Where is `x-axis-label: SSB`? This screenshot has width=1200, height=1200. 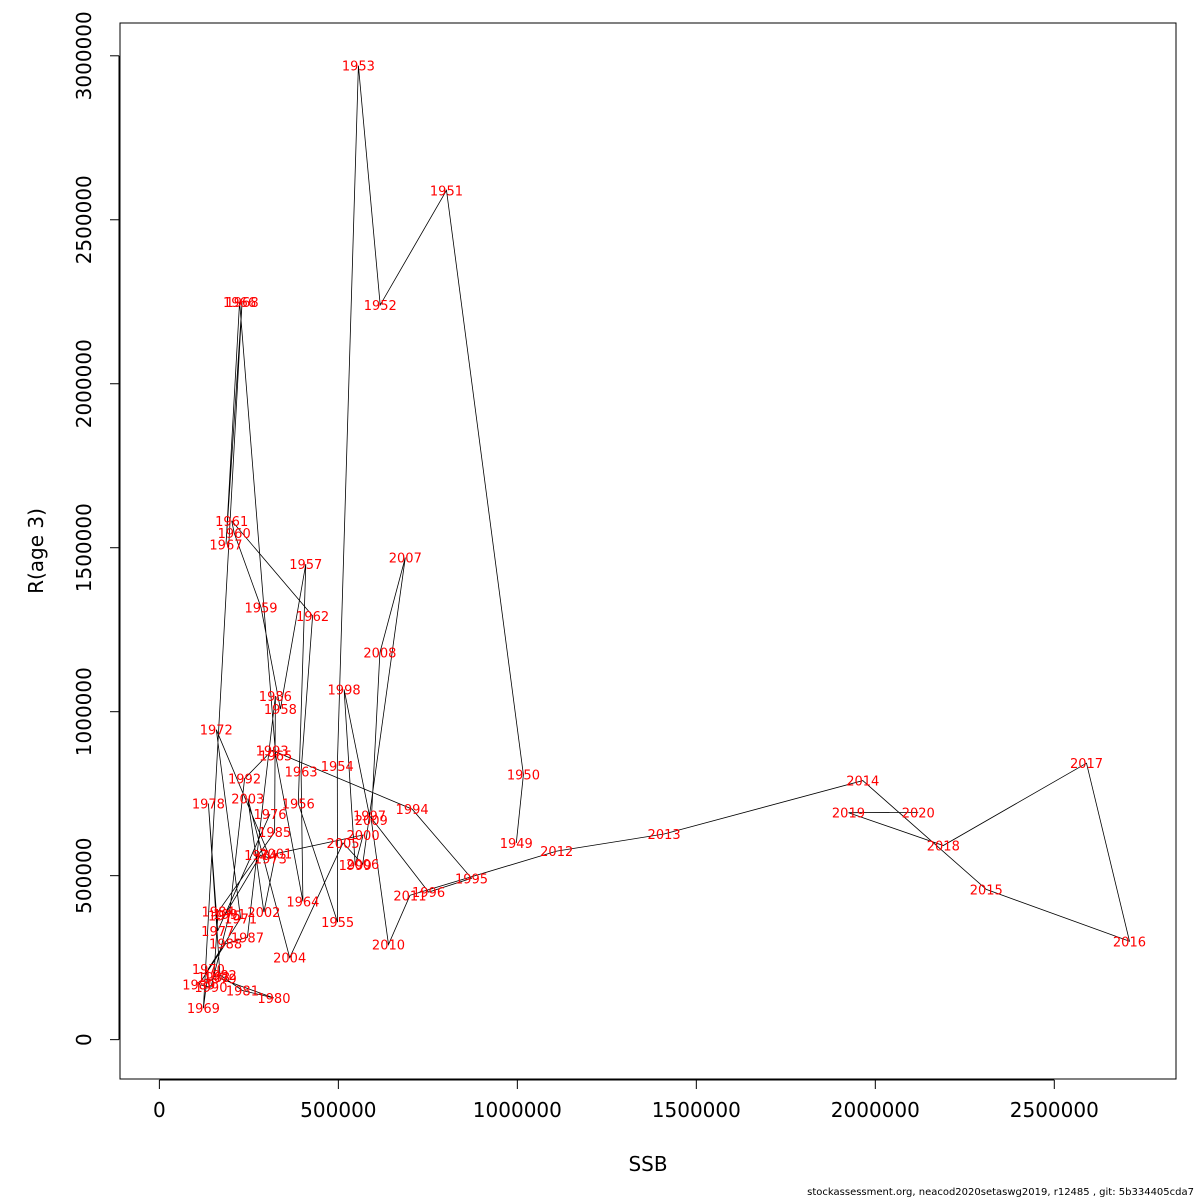
x-axis-label: SSB is located at coordinates (647, 1164).